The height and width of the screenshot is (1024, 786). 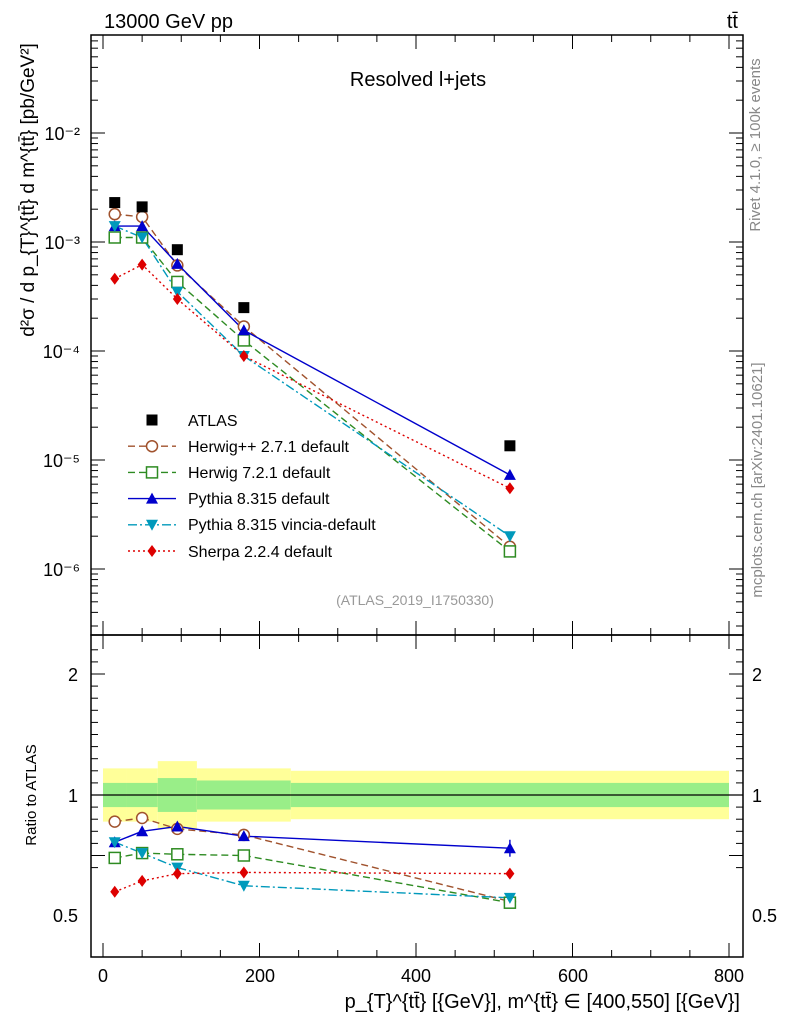 What do you see at coordinates (733, 22) in the screenshot?
I see `process-label: tt̄` at bounding box center [733, 22].